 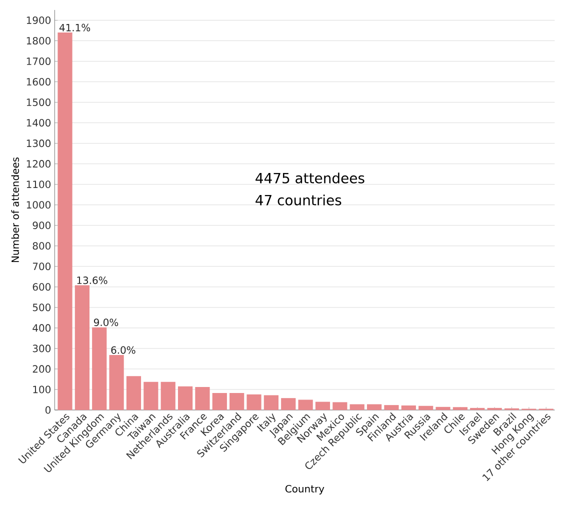 What do you see at coordinates (41, 328) in the screenshot?
I see `y-tick-label: 400` at bounding box center [41, 328].